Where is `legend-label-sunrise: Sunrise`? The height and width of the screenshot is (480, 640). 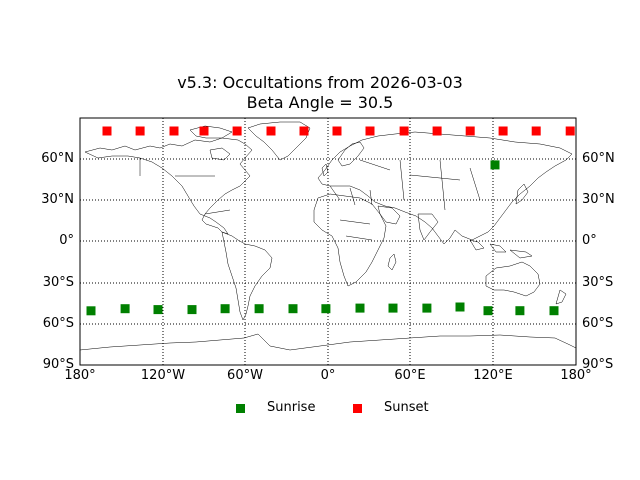
legend-label-sunrise: Sunrise is located at coordinates (291, 407).